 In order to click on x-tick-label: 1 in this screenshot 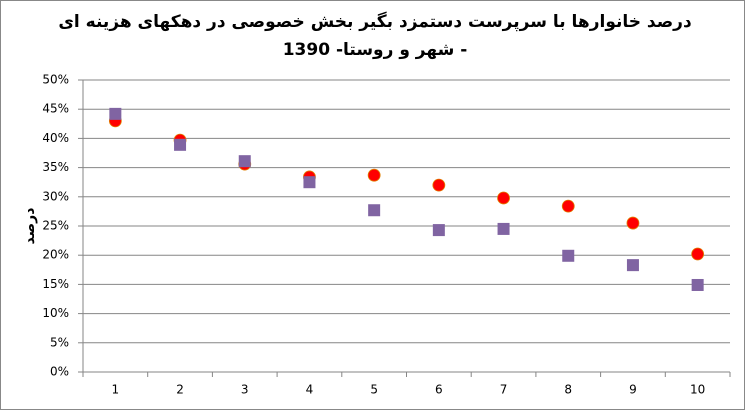, I will do `click(116, 390)`.